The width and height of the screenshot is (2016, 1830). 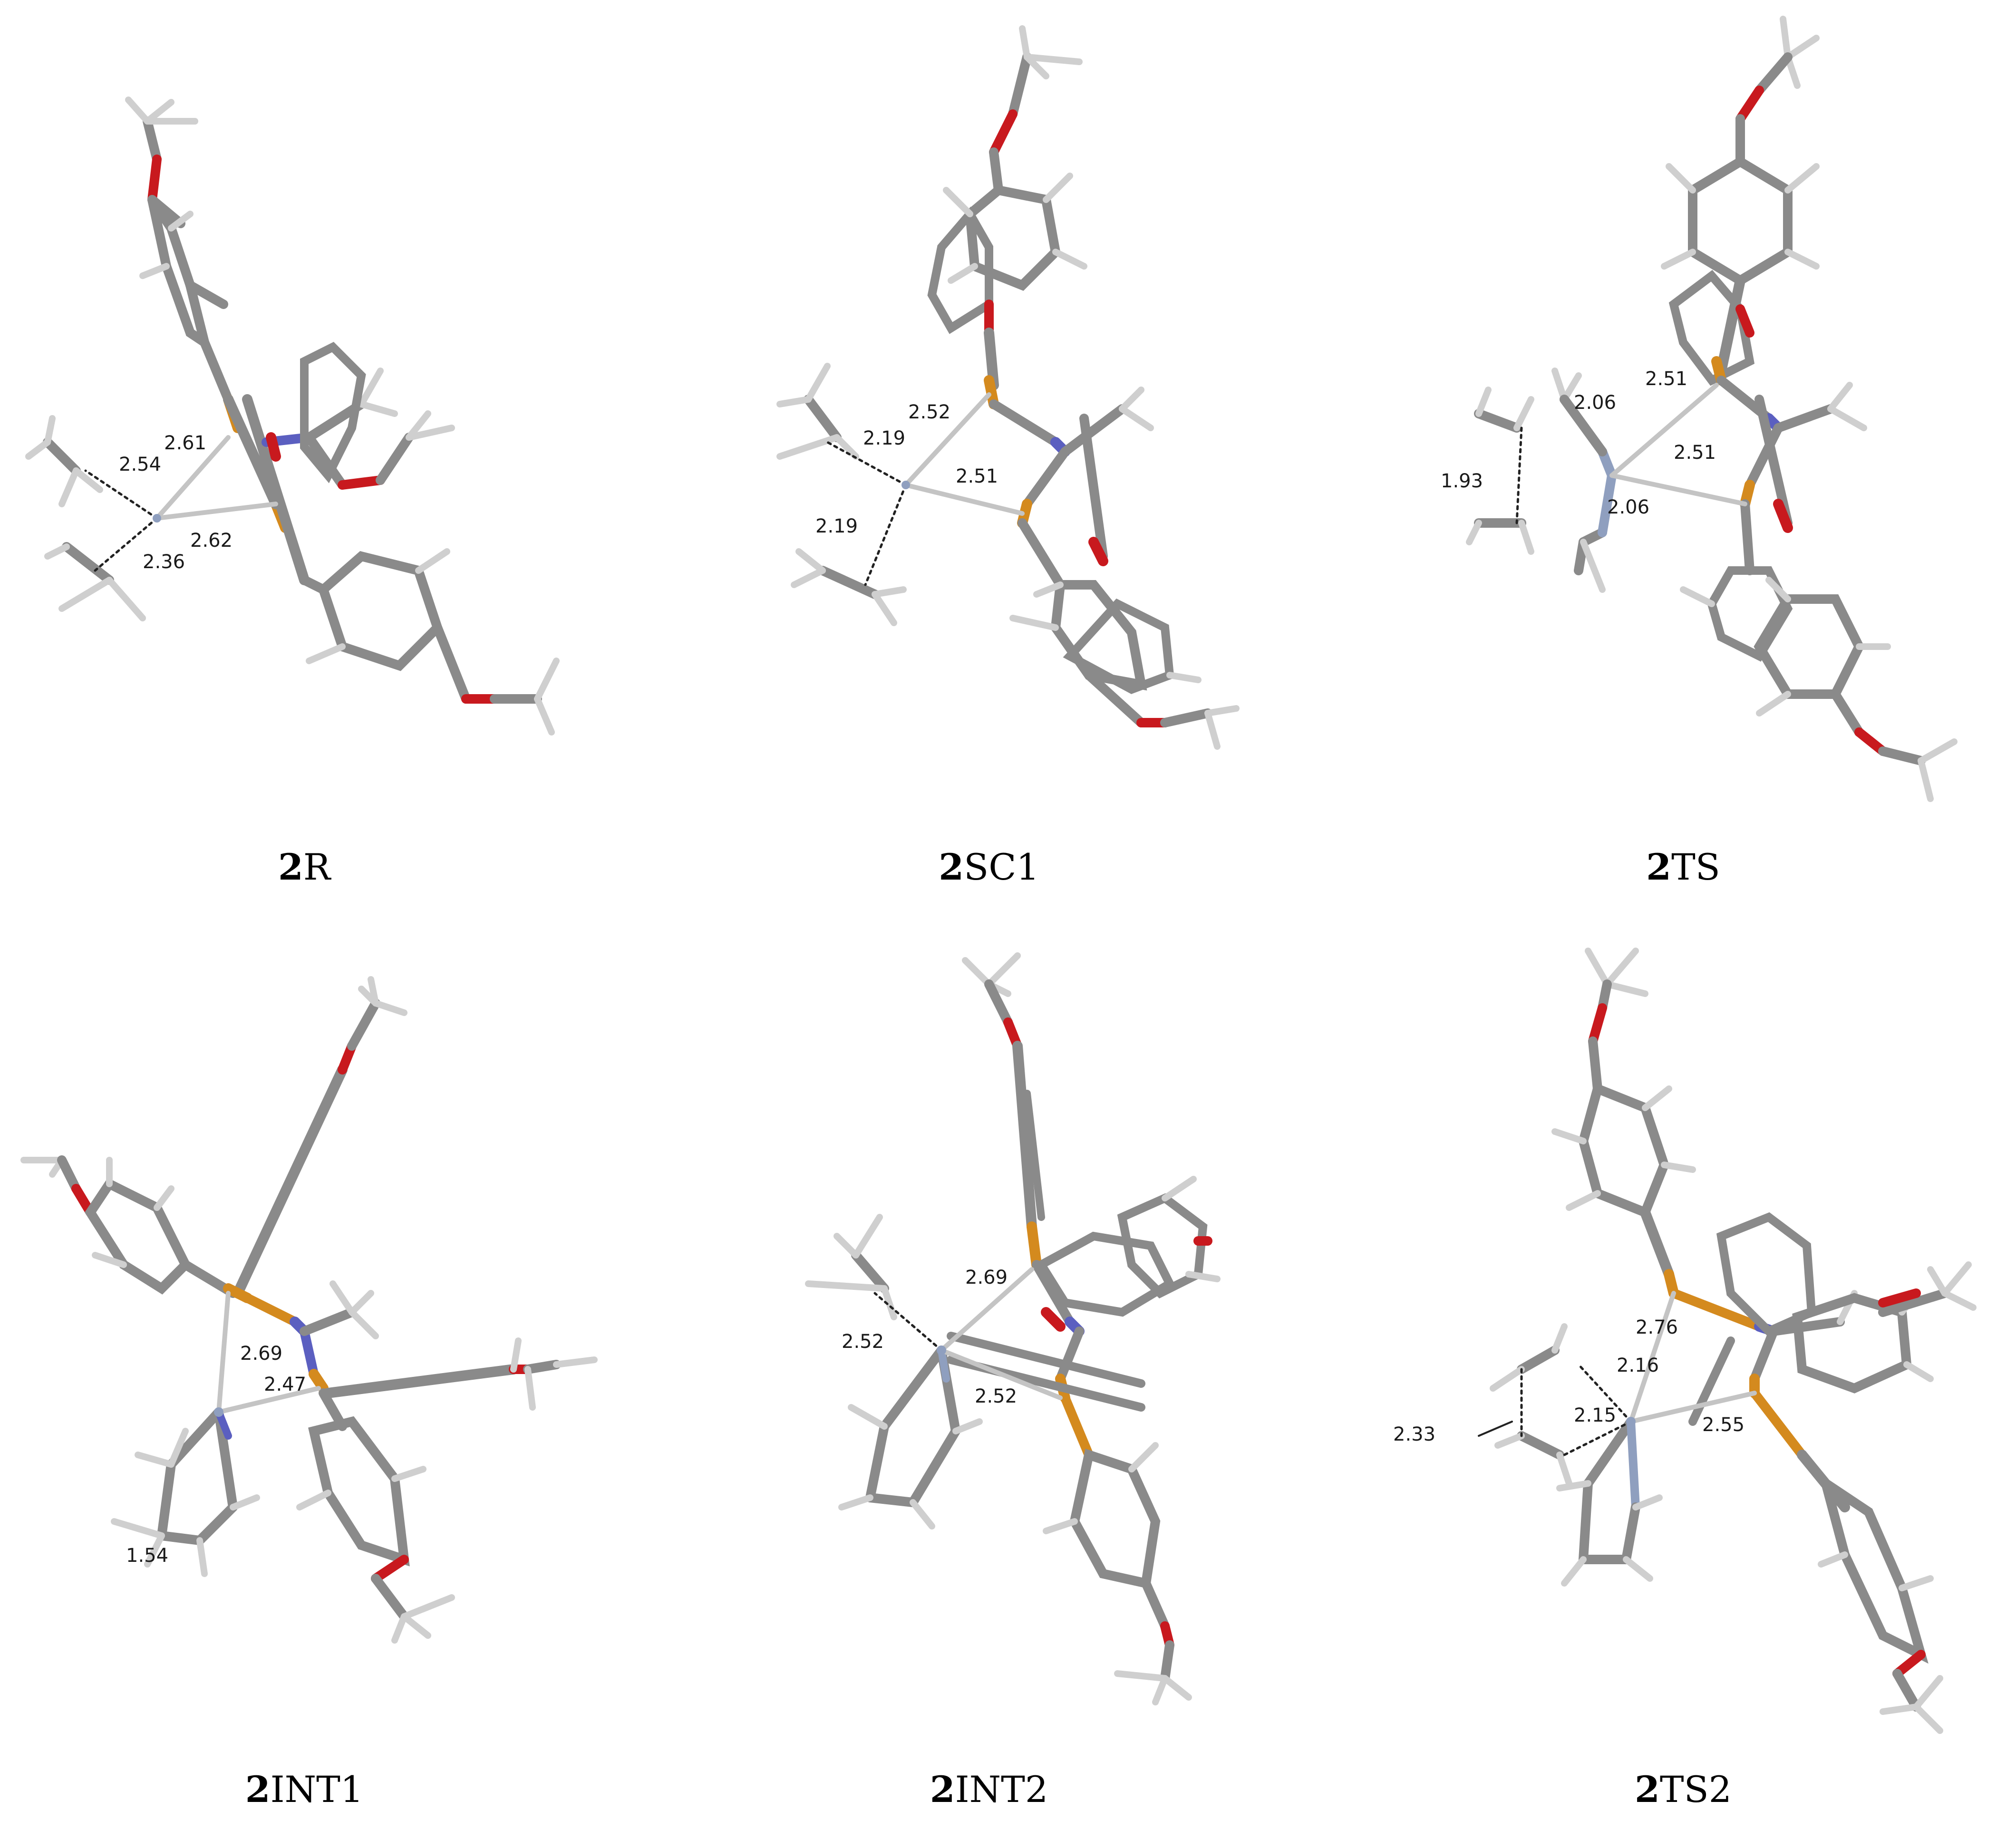 What do you see at coordinates (1002, 1789) in the screenshot?
I see `caption-rest: INT2` at bounding box center [1002, 1789].